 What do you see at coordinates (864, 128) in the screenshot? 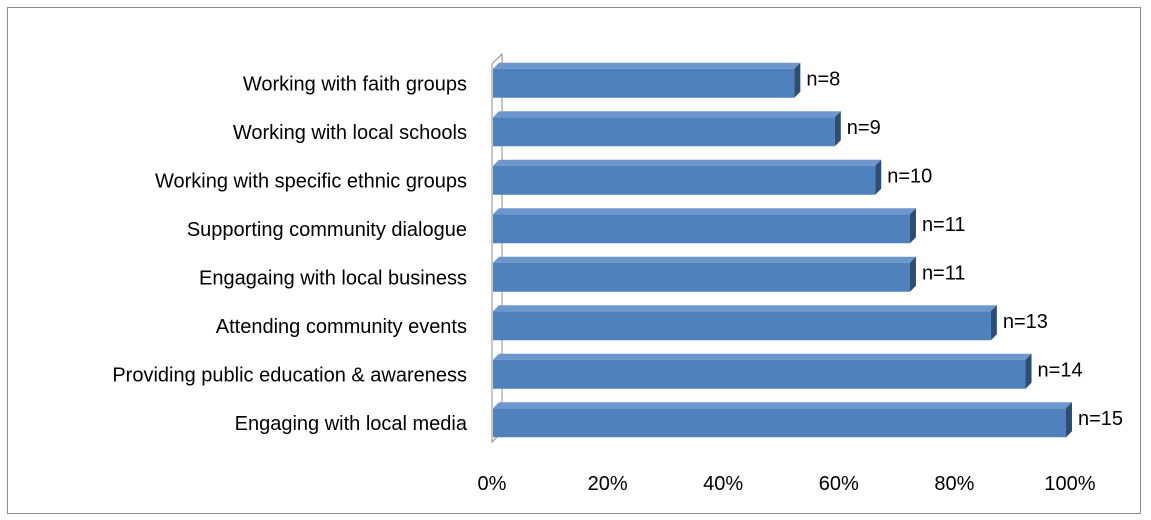
I see `data-label: n=9` at bounding box center [864, 128].